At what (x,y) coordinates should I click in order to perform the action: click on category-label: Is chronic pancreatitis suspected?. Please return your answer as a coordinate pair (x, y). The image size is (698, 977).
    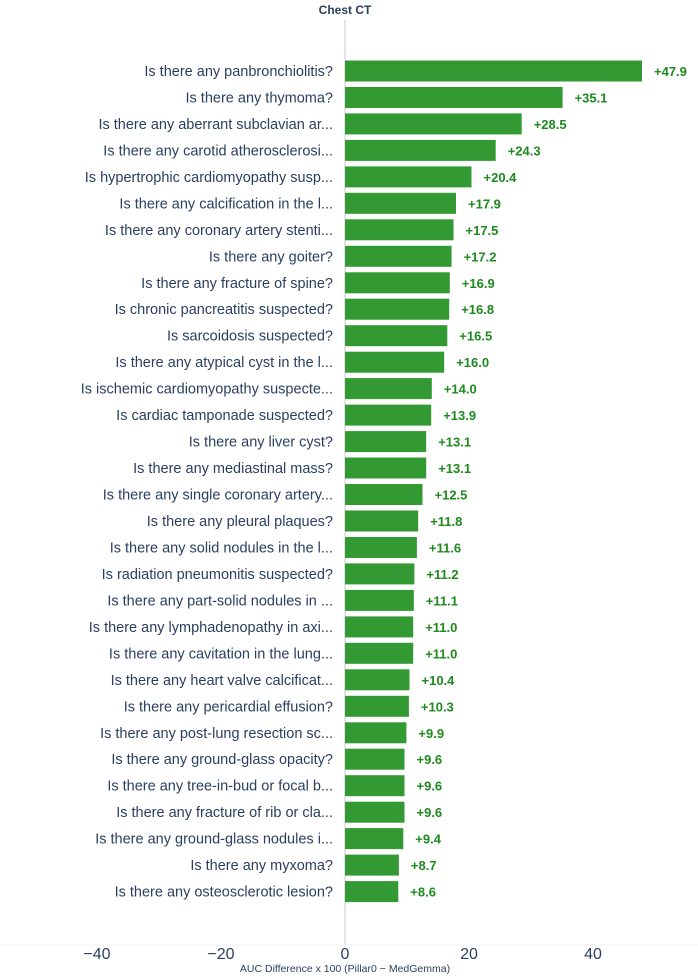
    Looking at the image, I should click on (224, 310).